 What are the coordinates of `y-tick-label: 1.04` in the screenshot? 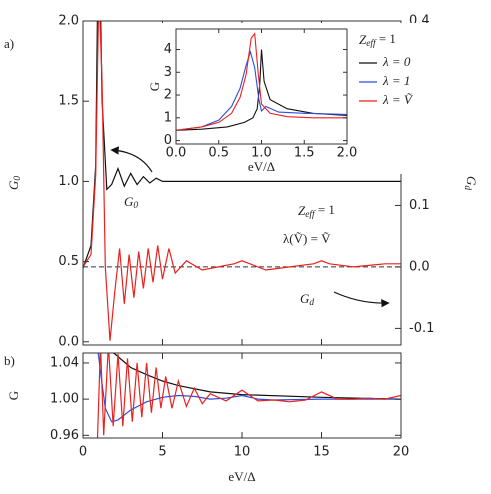 It's located at (64, 362).